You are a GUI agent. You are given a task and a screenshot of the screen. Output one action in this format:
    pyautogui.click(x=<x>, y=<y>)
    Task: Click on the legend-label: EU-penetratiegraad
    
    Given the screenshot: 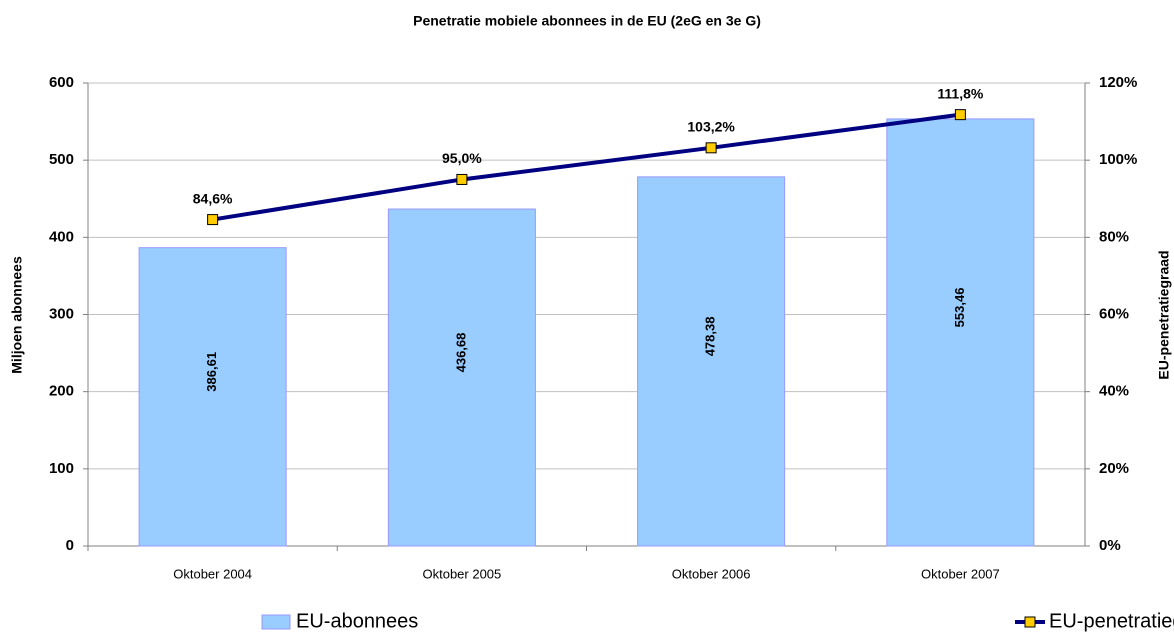 What is the action you would take?
    pyautogui.click(x=1111, y=621)
    